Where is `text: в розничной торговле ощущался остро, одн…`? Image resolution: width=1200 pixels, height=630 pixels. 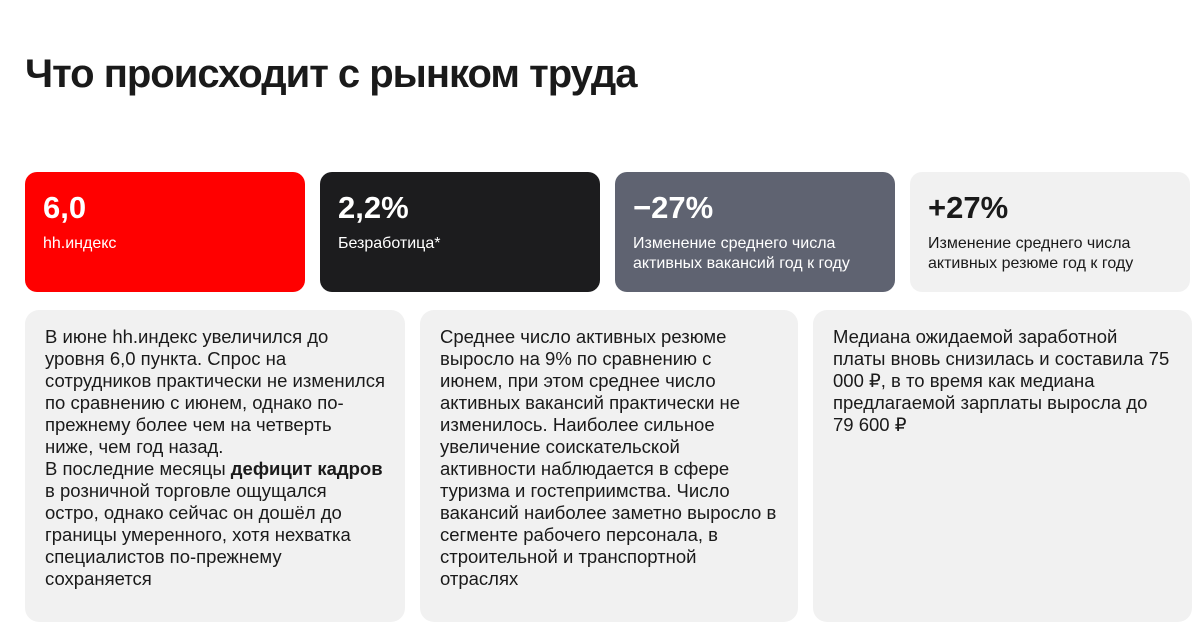
text: в розничной торговле ощущался остро, одн… is located at coordinates (198, 534).